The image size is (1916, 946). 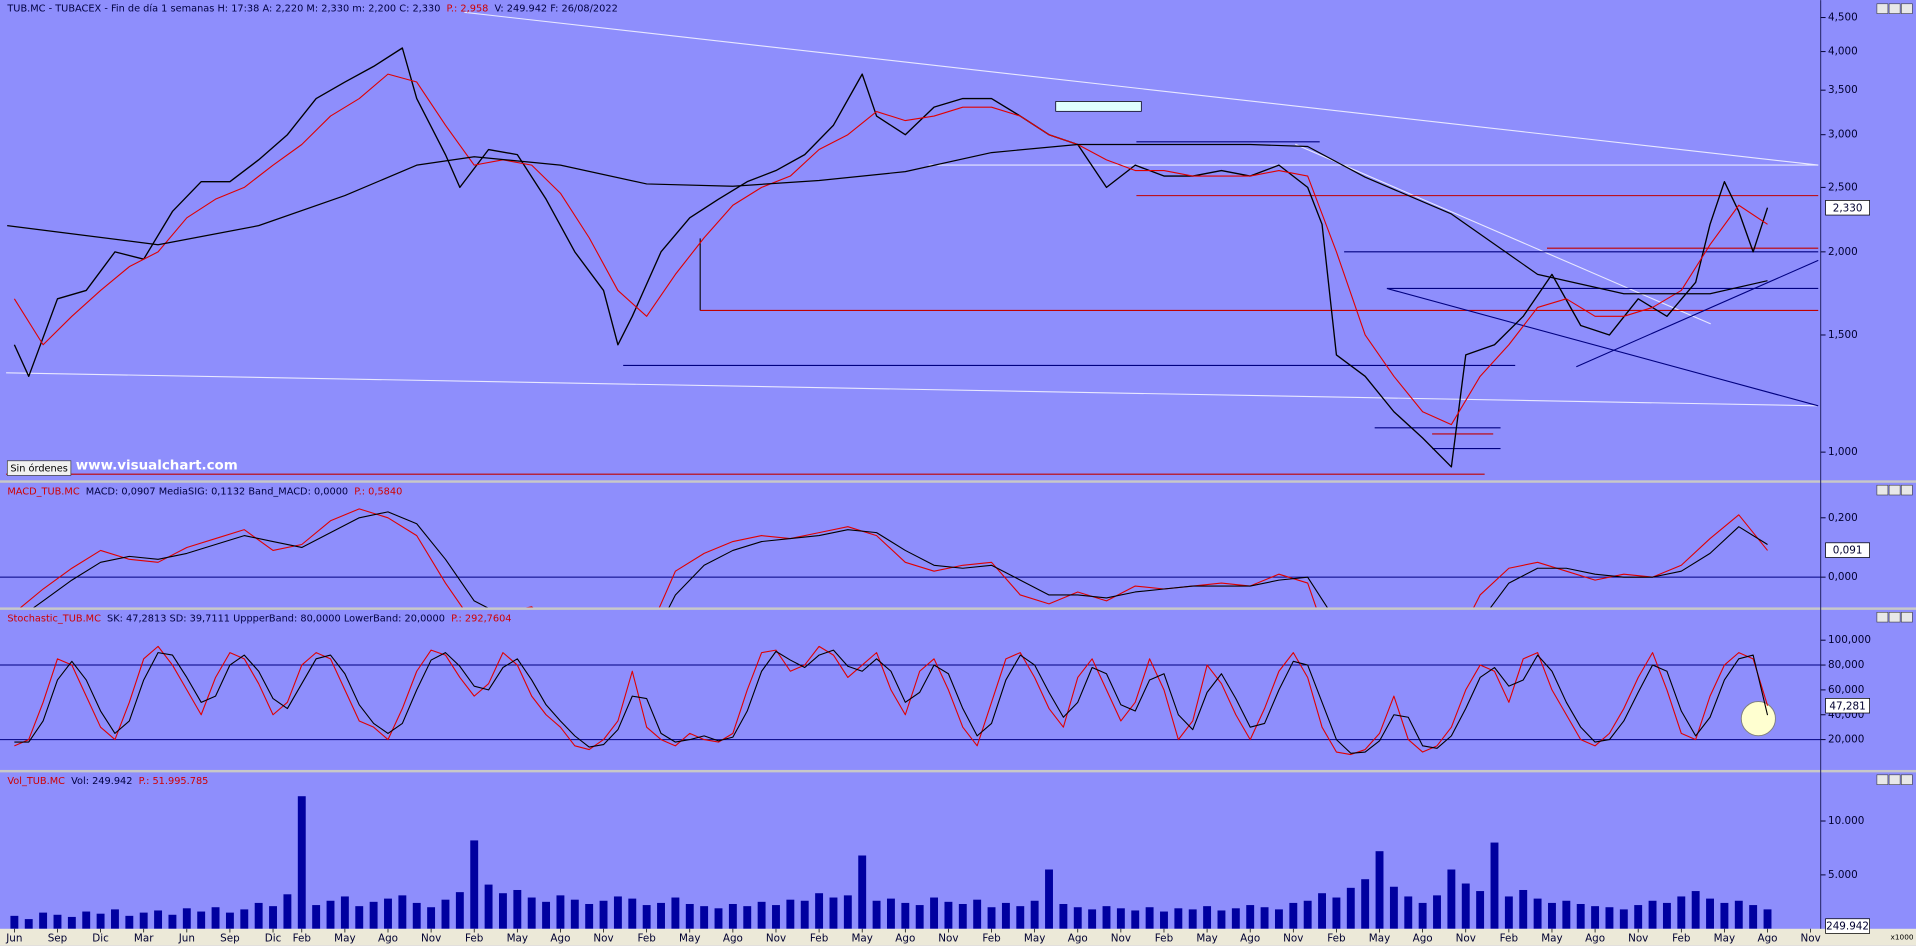 I want to click on y-tick-label: 1,000, so click(x=1843, y=452).